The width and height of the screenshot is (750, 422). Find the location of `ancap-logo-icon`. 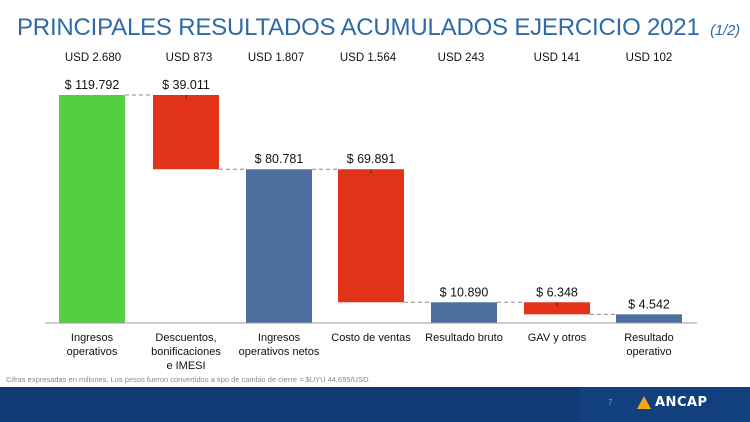

ancap-logo-icon is located at coordinates (644, 402).